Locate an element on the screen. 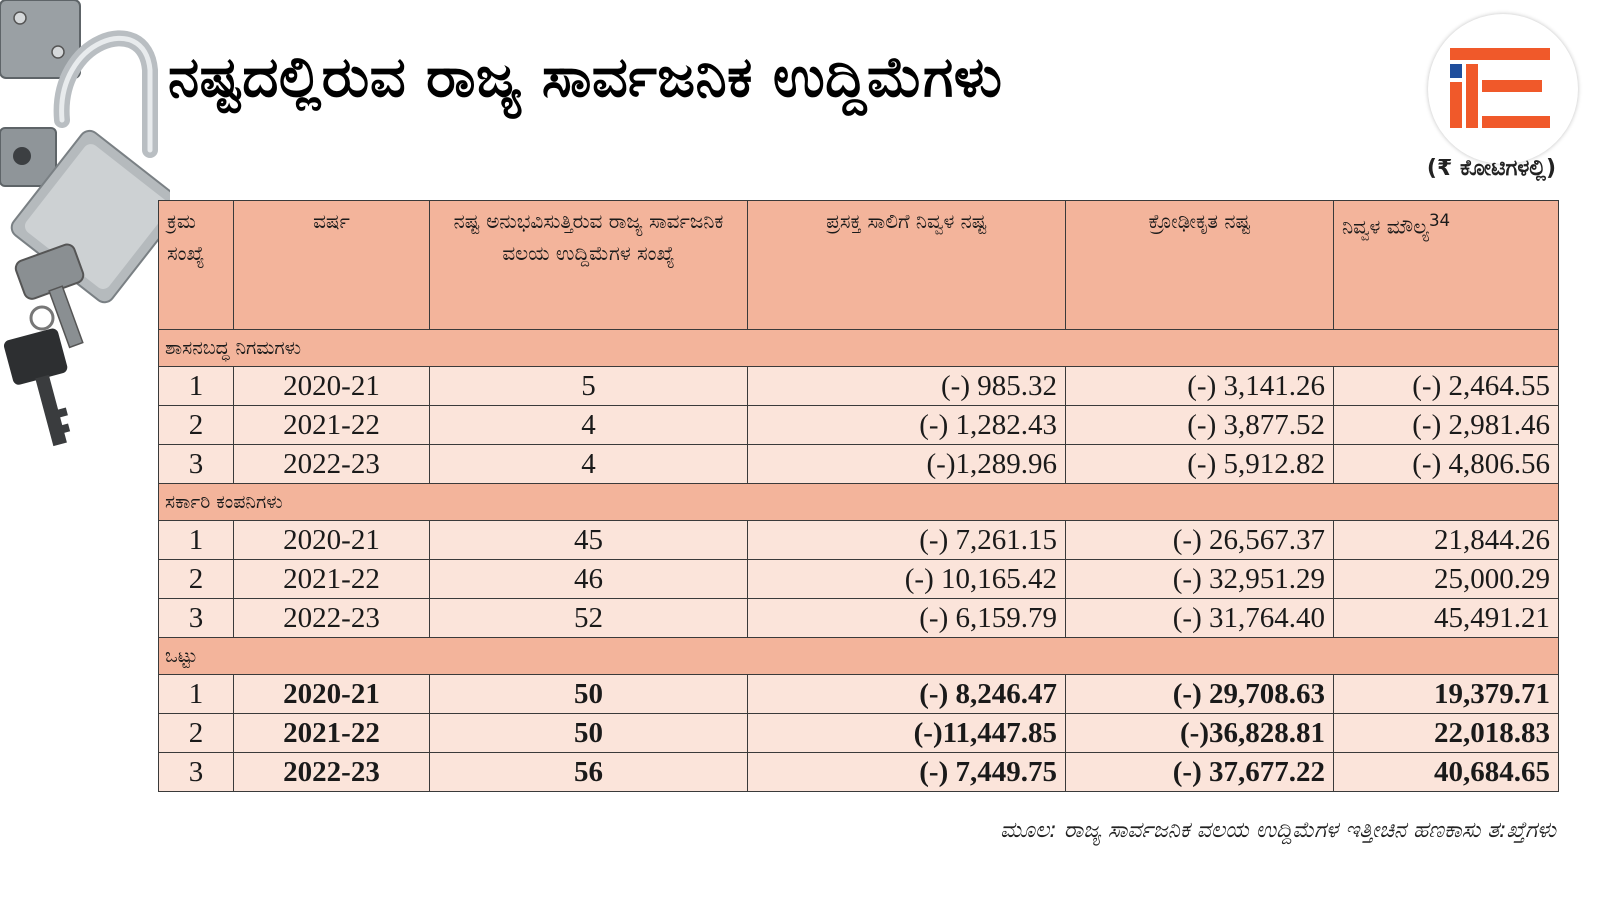  section-label: ಶಾಸನಬದ್ಧ ನಿಗಮಗಳು is located at coordinates (858, 348).